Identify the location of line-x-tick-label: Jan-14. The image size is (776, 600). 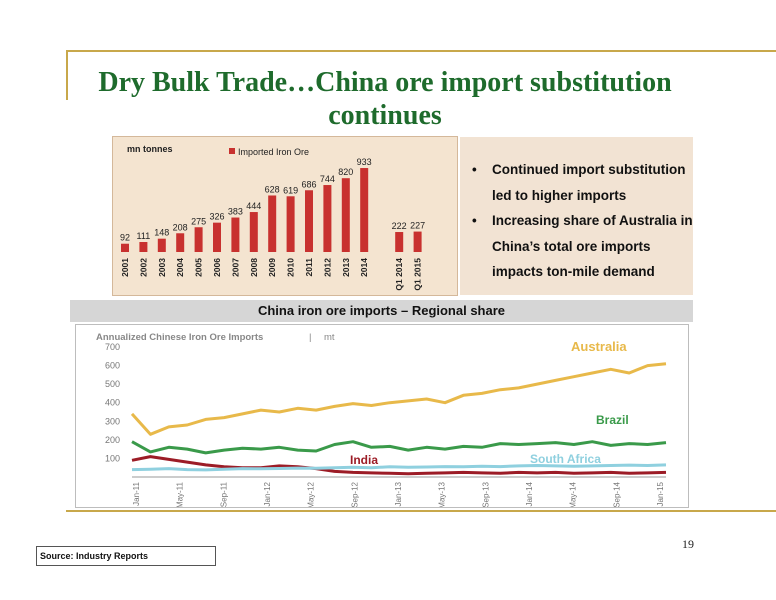
(529, 493).